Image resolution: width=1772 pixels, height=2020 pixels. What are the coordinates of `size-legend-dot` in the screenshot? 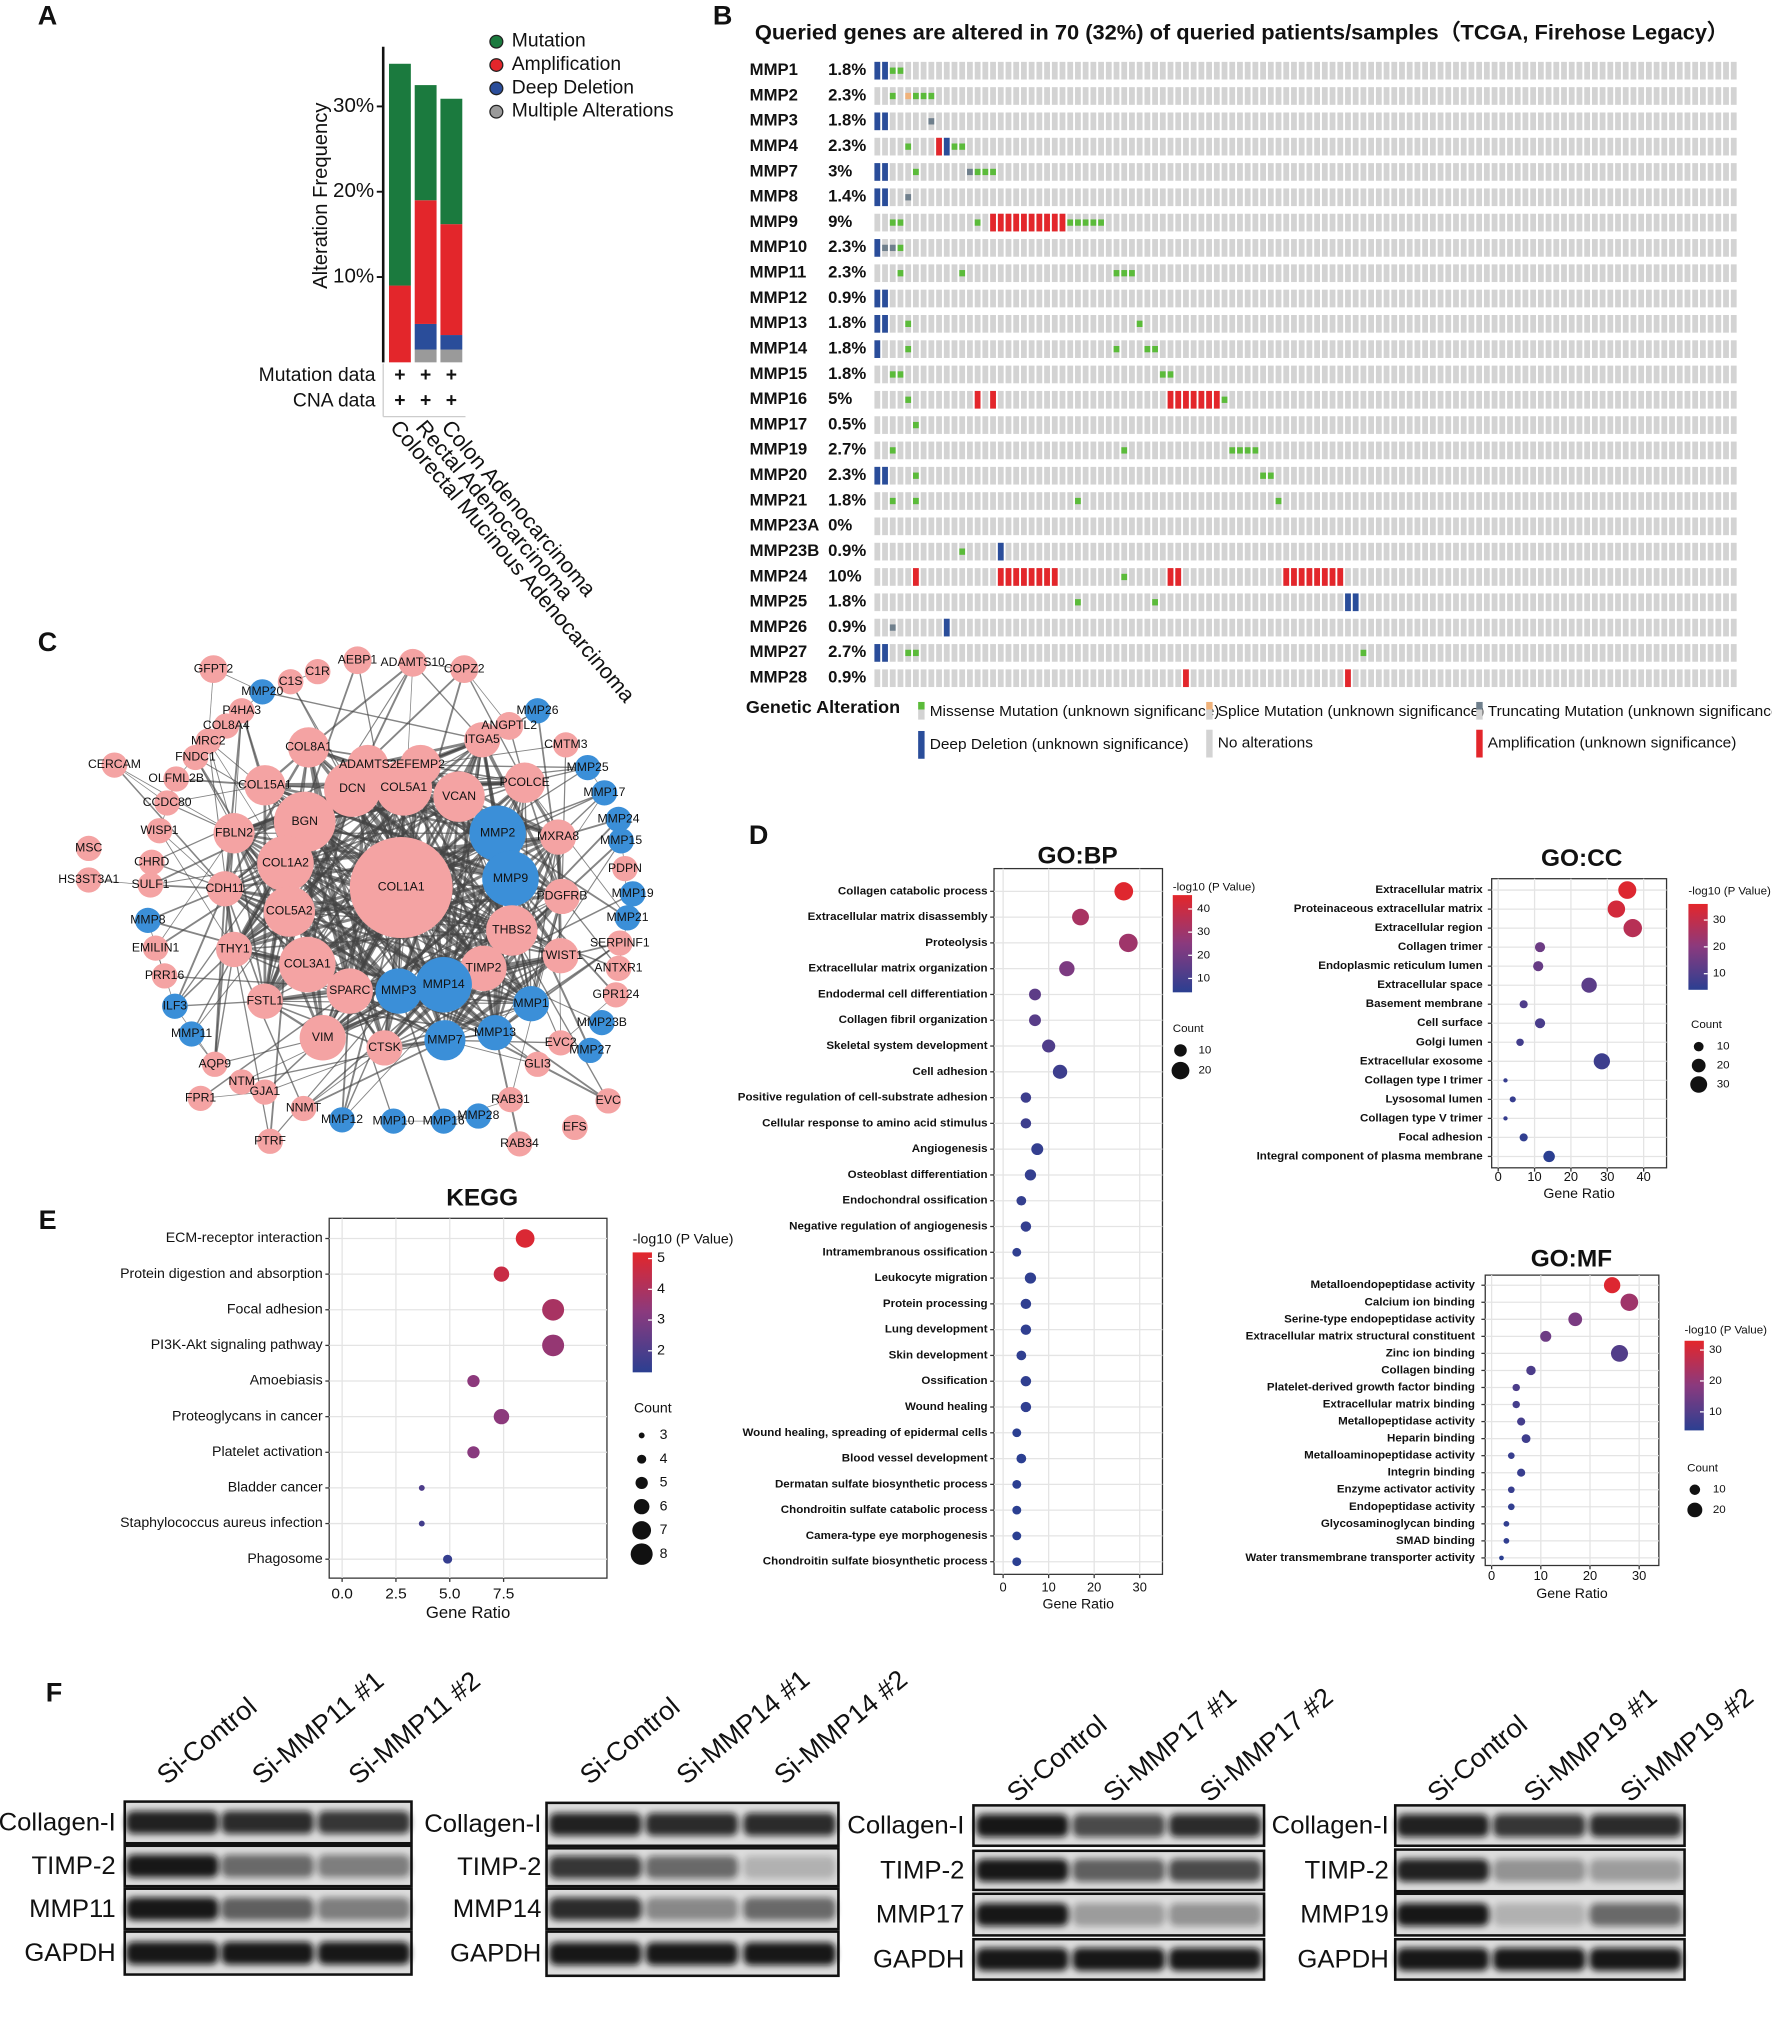 It's located at (641, 1482).